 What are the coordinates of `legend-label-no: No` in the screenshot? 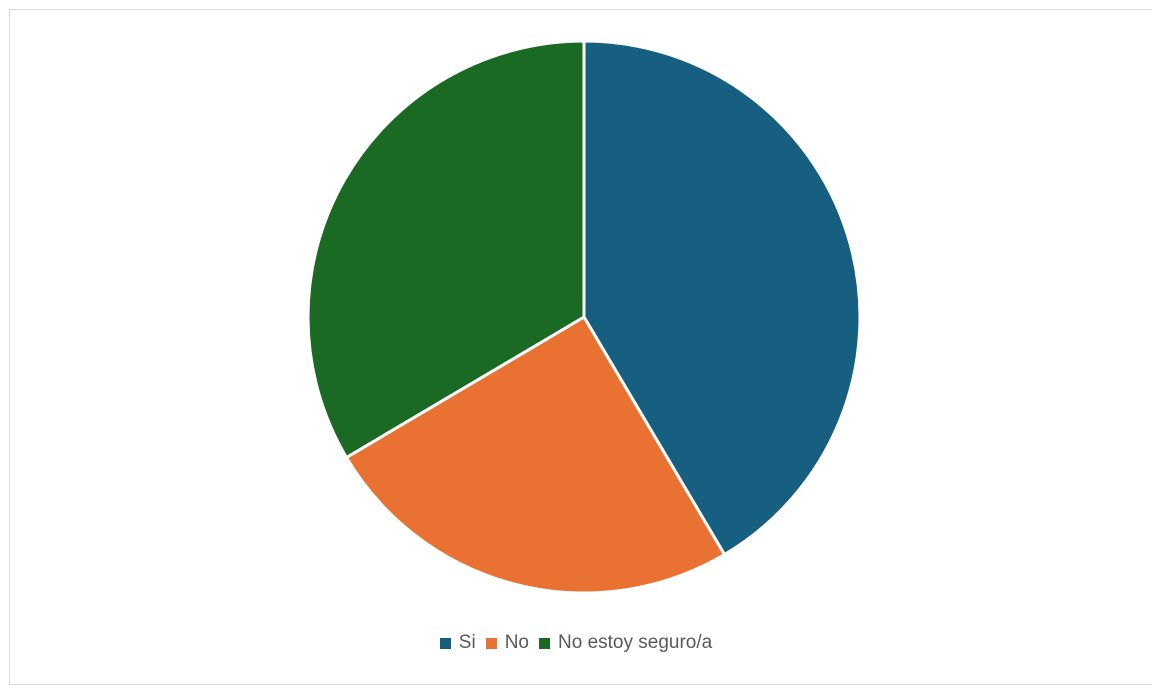 It's located at (516, 642).